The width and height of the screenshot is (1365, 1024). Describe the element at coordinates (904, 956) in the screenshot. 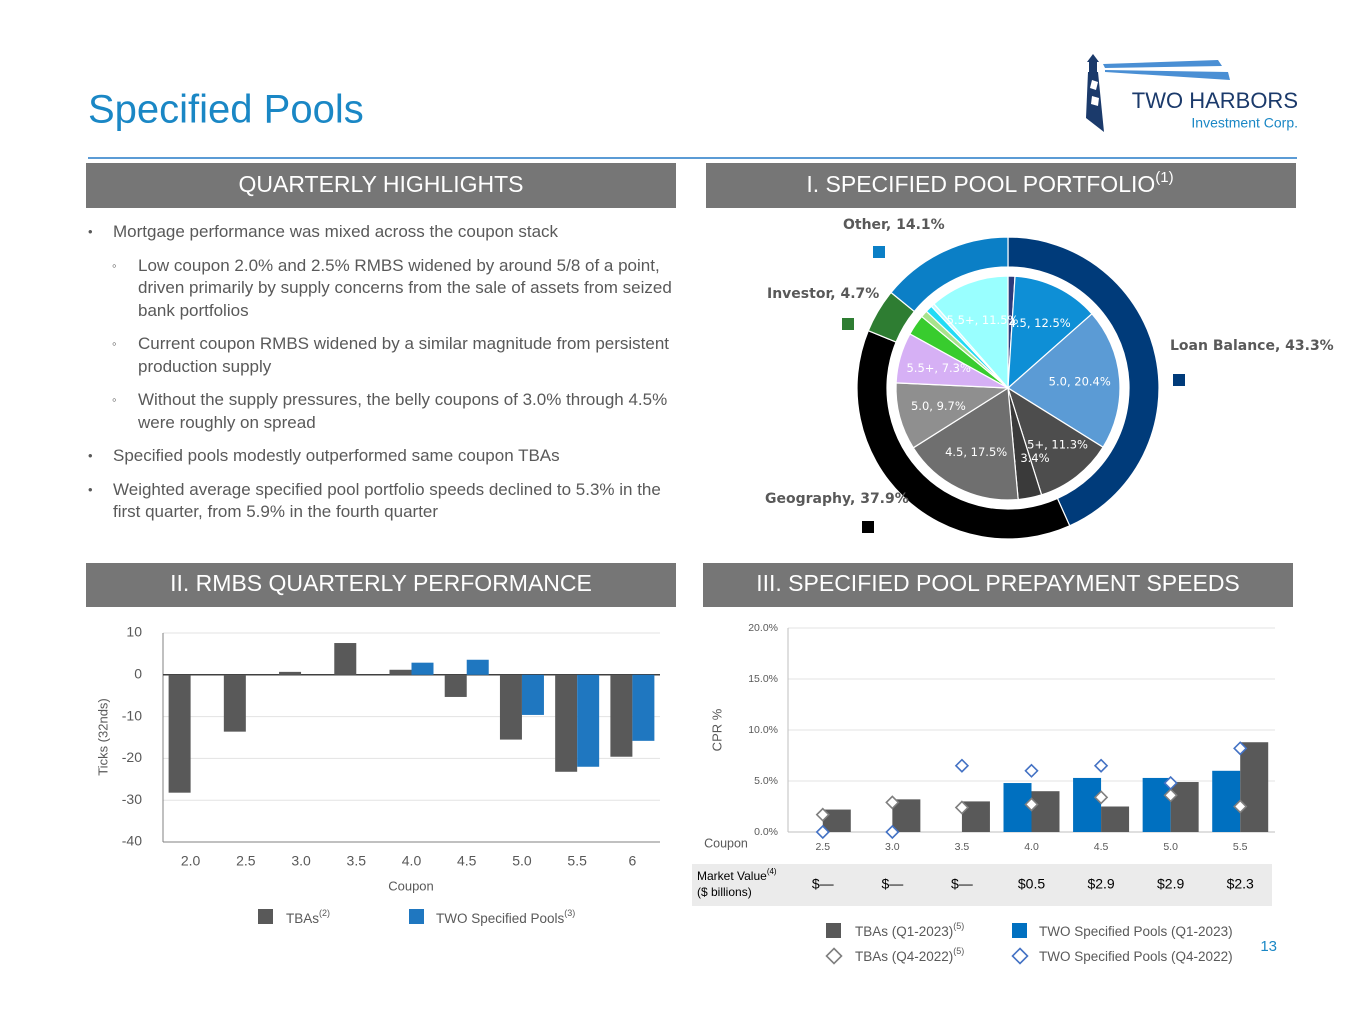

I see `legend-text: TBAs (Q4-2022)` at that location.